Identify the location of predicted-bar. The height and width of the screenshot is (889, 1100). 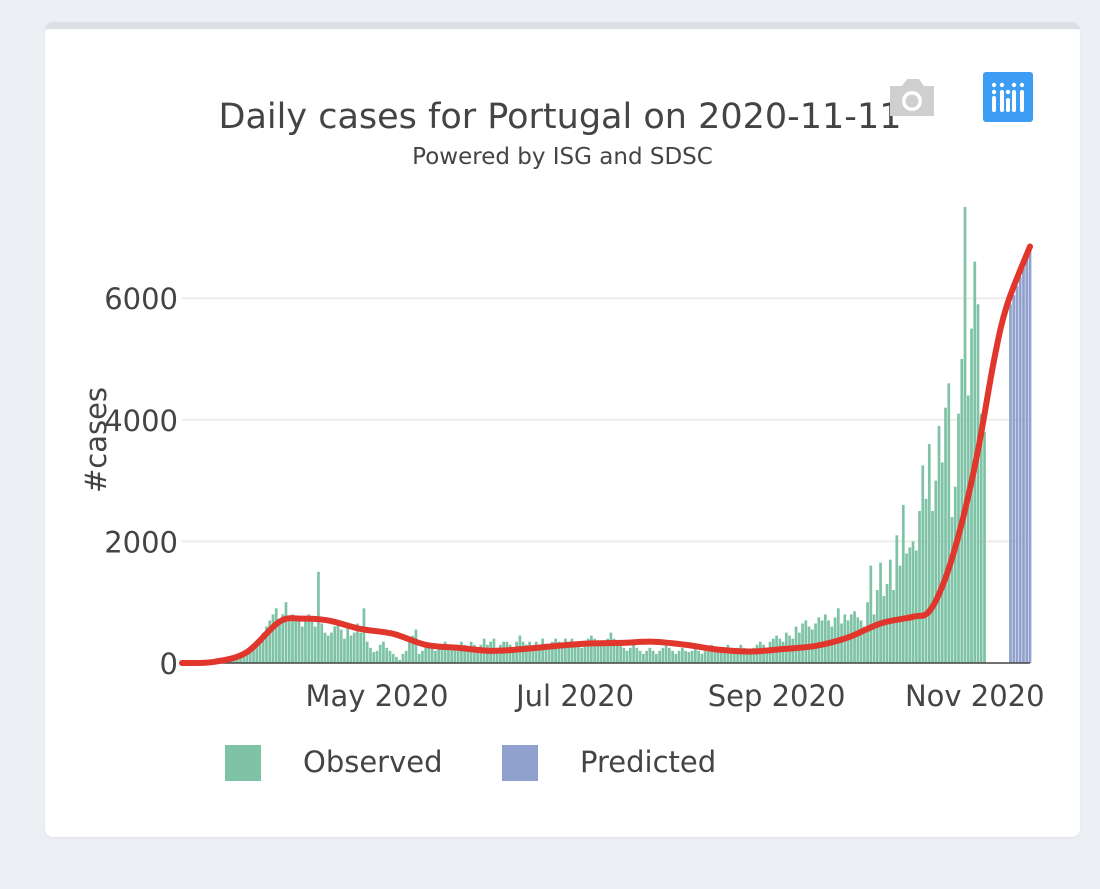
(1030, 454).